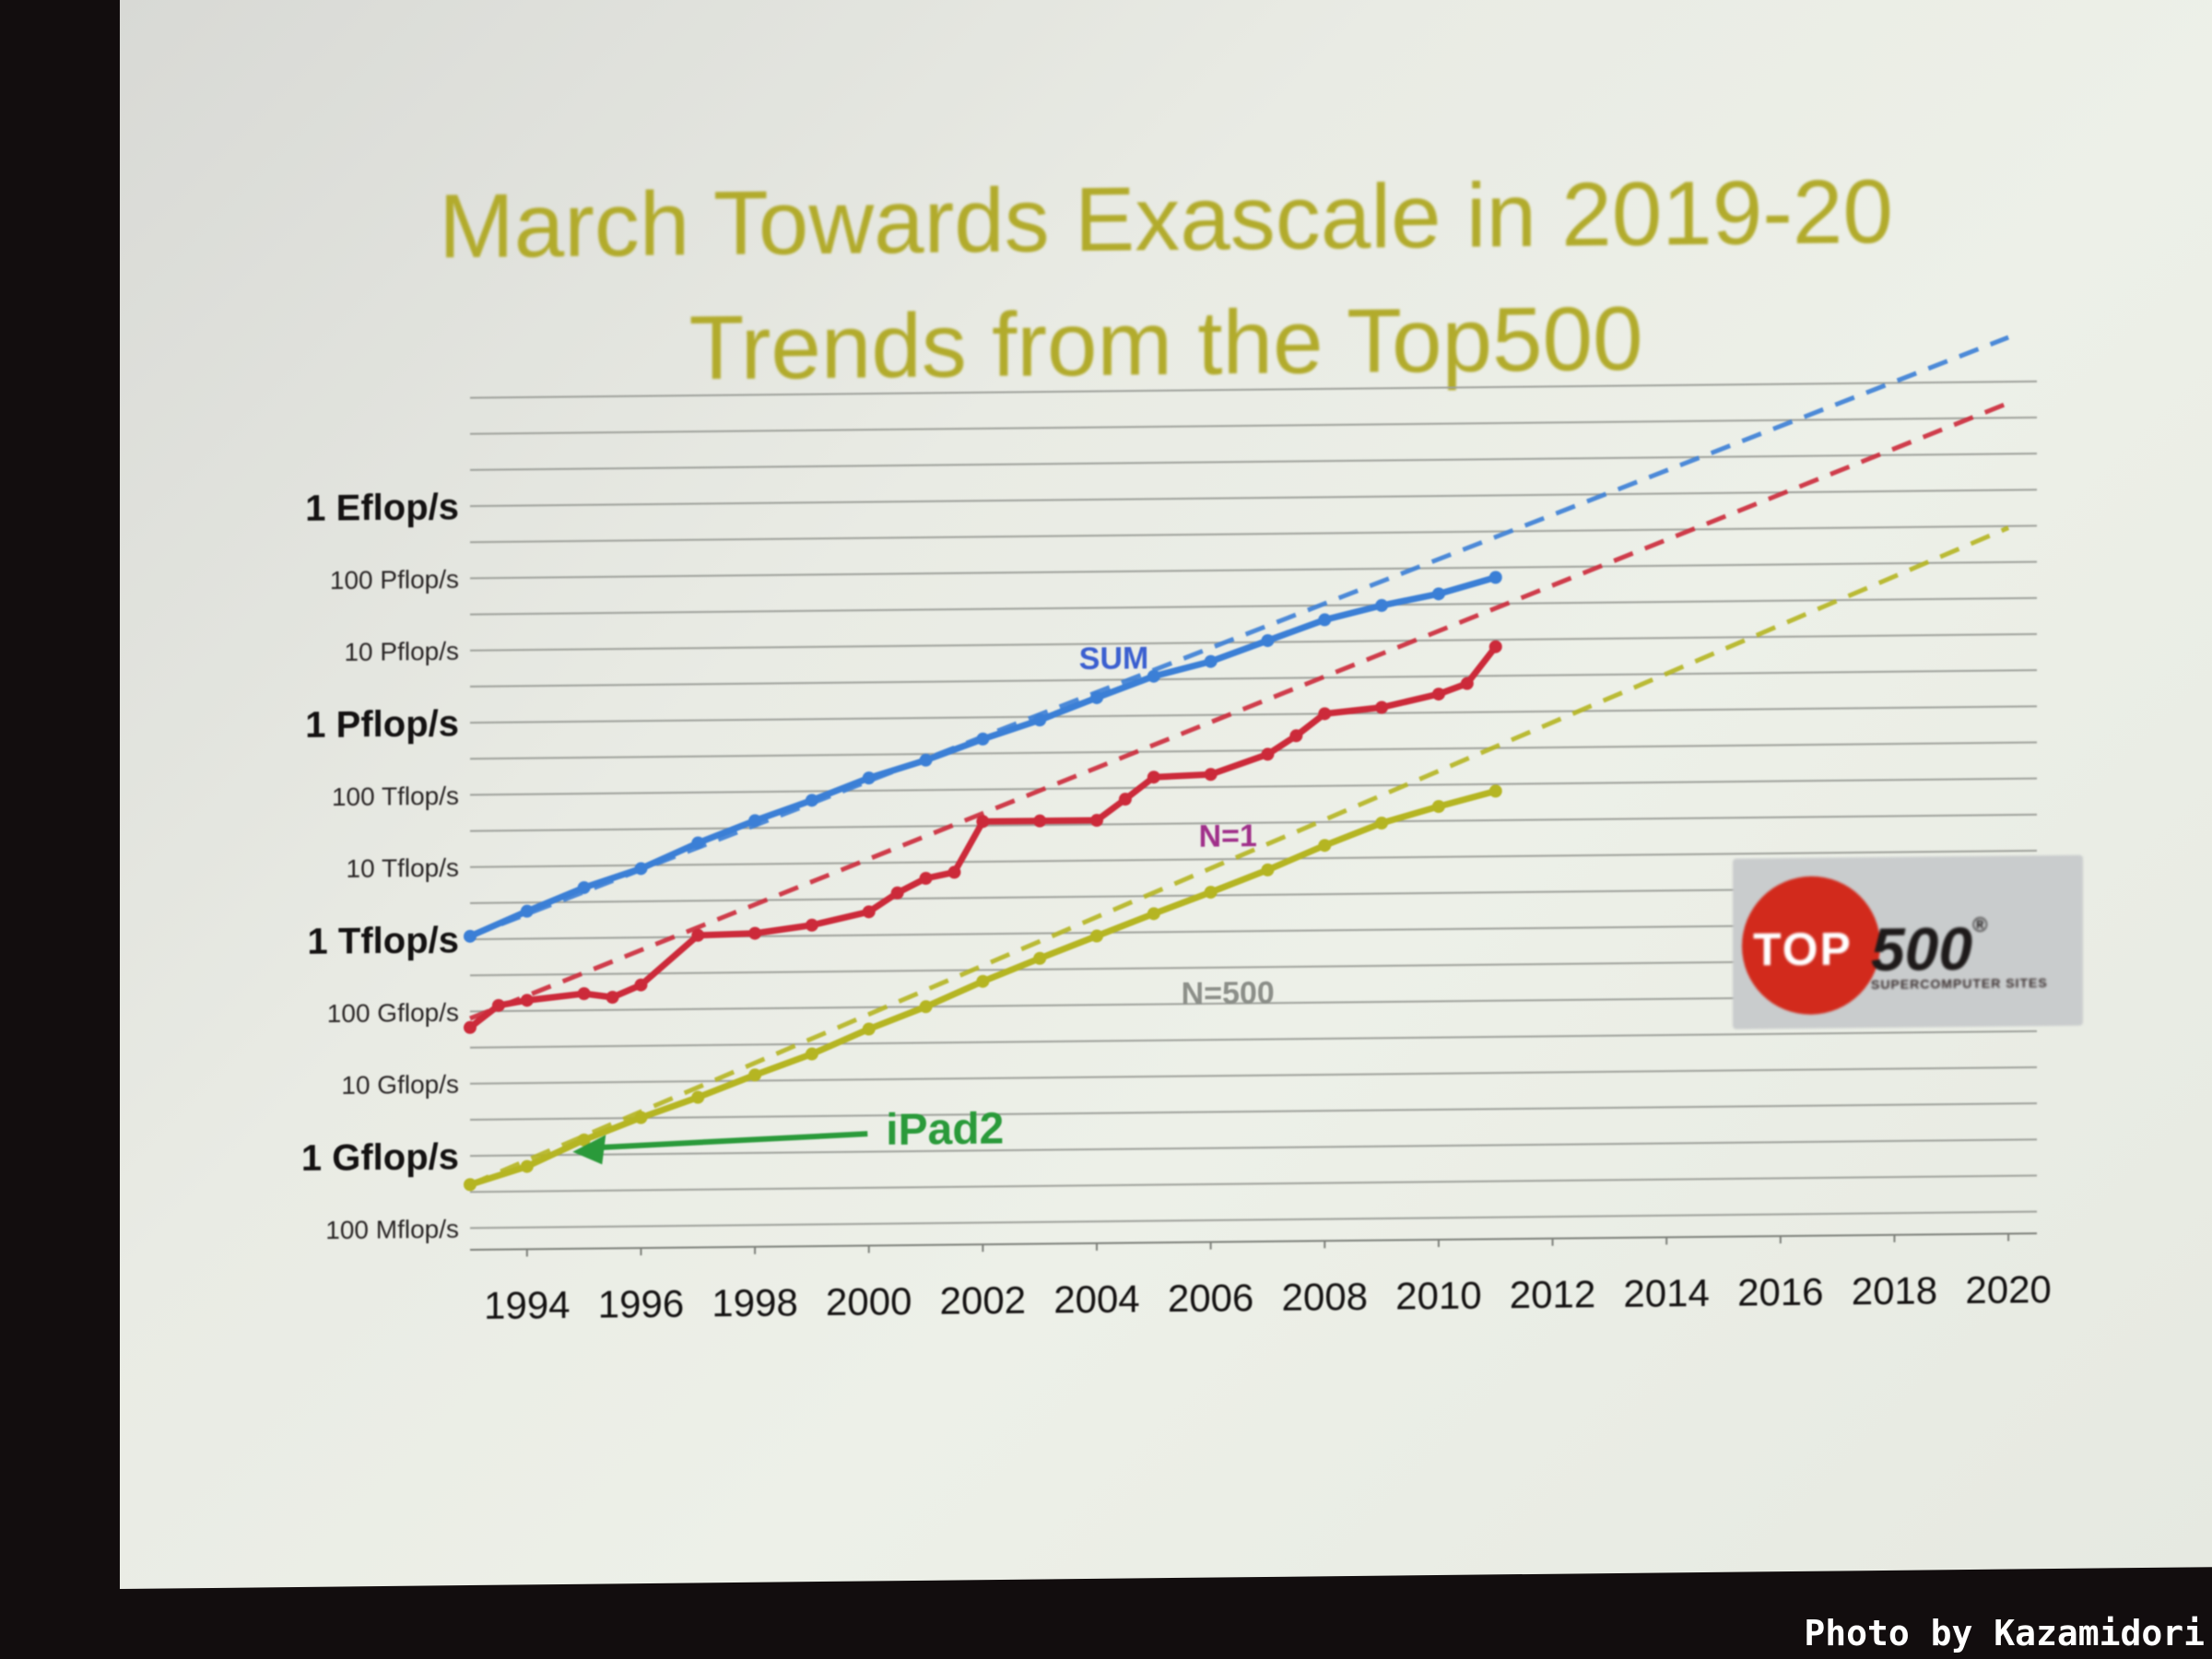 The width and height of the screenshot is (2212, 1659). I want to click on x-tick-label: 2000, so click(869, 1301).